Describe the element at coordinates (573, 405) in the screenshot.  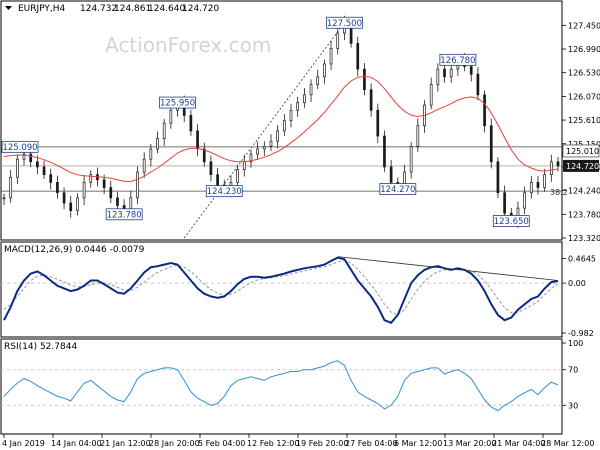
I see `rsi-tick-label: 30` at that location.